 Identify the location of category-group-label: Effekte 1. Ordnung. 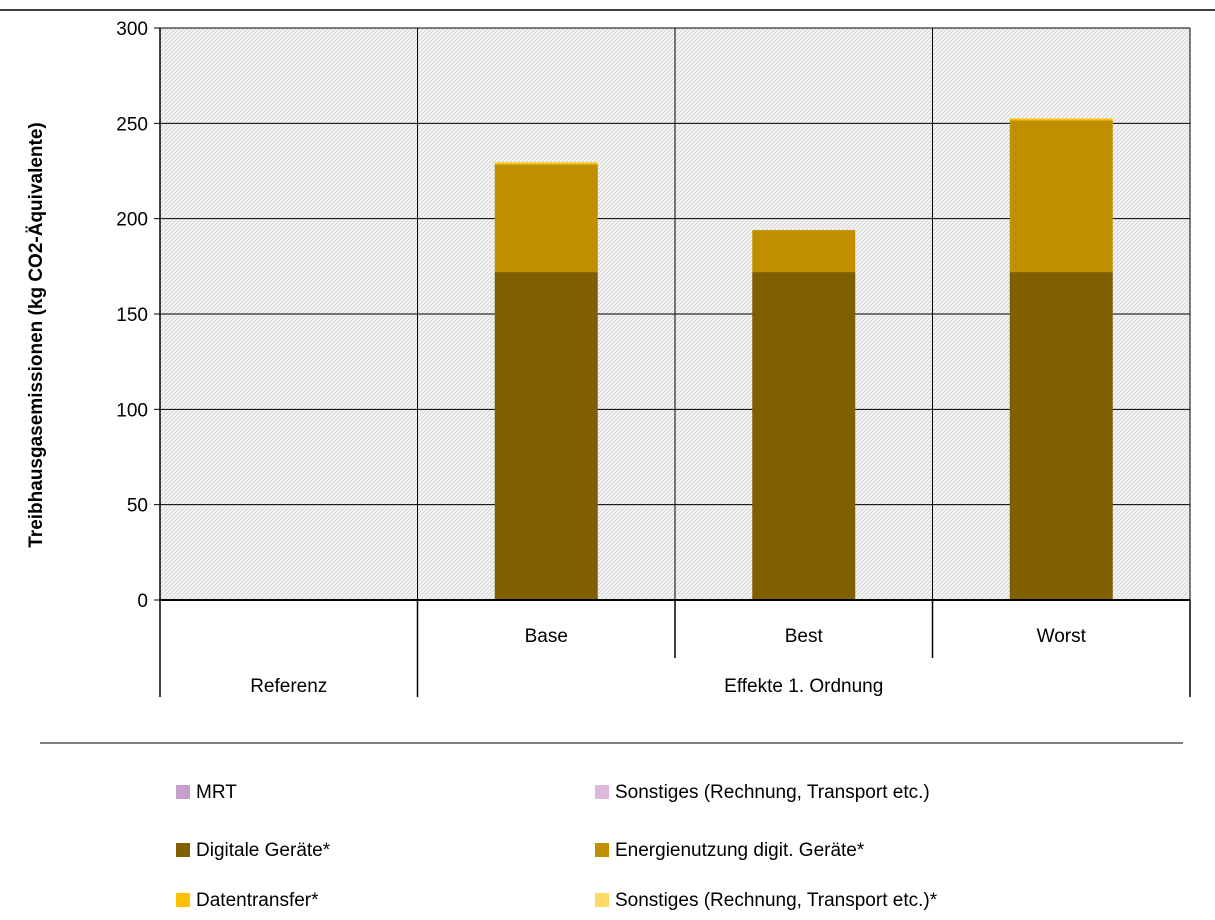
(803, 686).